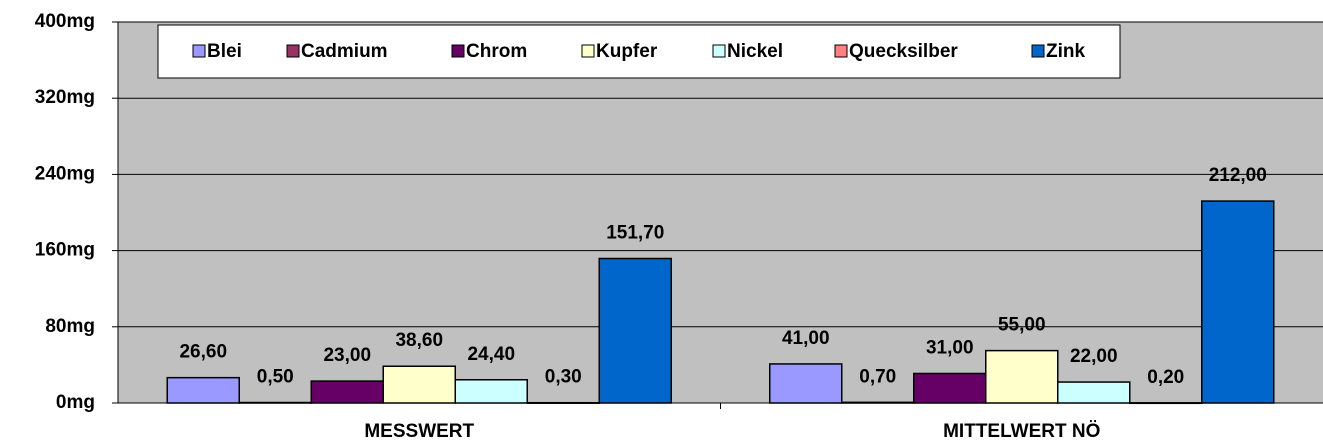 The width and height of the screenshot is (1323, 445). What do you see at coordinates (903, 51) in the screenshot?
I see `legend-label: Quecksilber` at bounding box center [903, 51].